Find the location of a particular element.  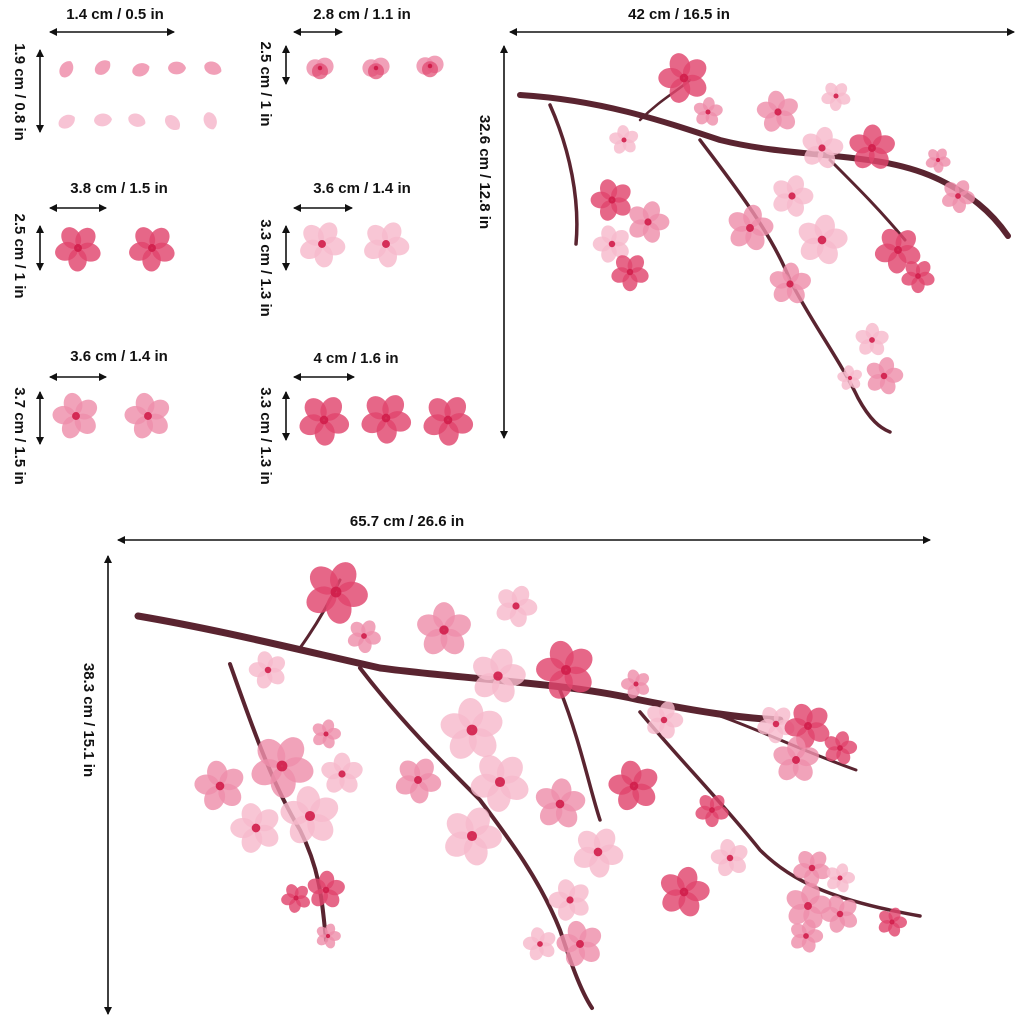

petals-width-label: 1.4 cm / 0.5 in is located at coordinates (115, 14).